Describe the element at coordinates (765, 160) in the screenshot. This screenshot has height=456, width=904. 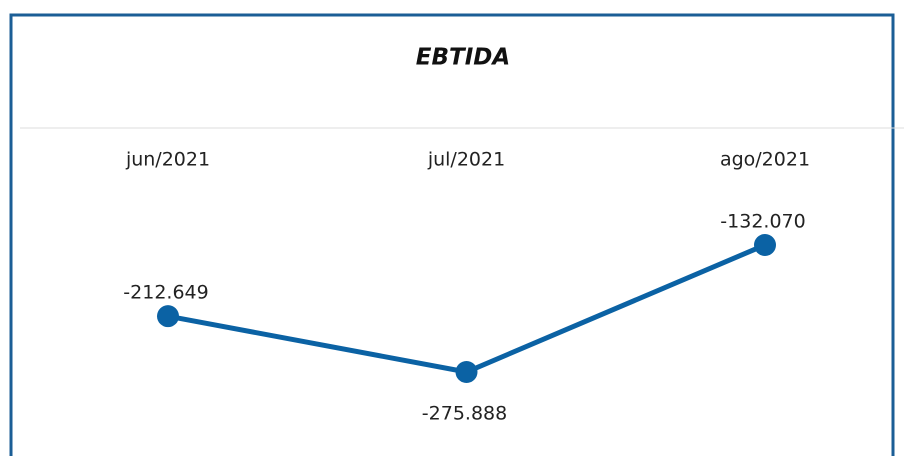
I see `x-tick-label: ago/2021` at that location.